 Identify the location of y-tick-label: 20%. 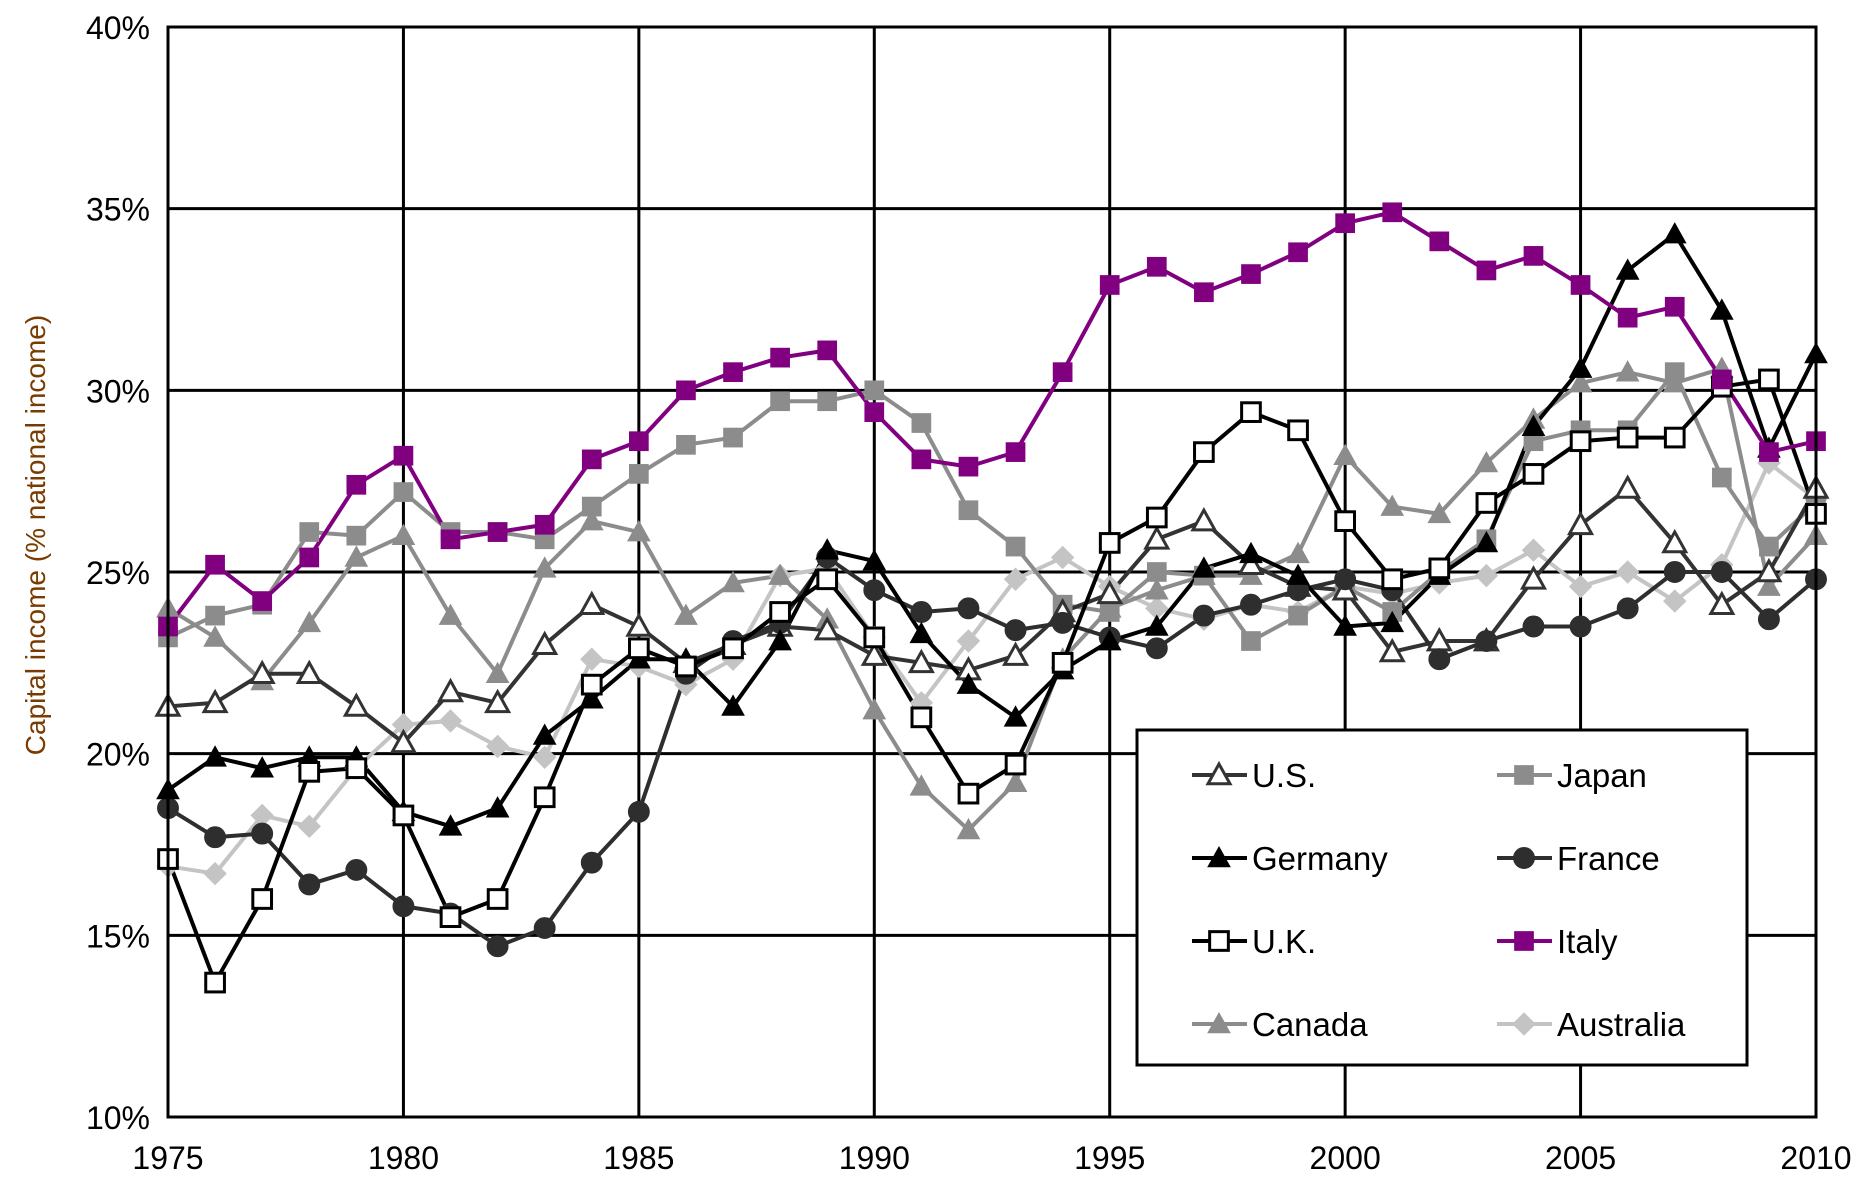
(118, 755).